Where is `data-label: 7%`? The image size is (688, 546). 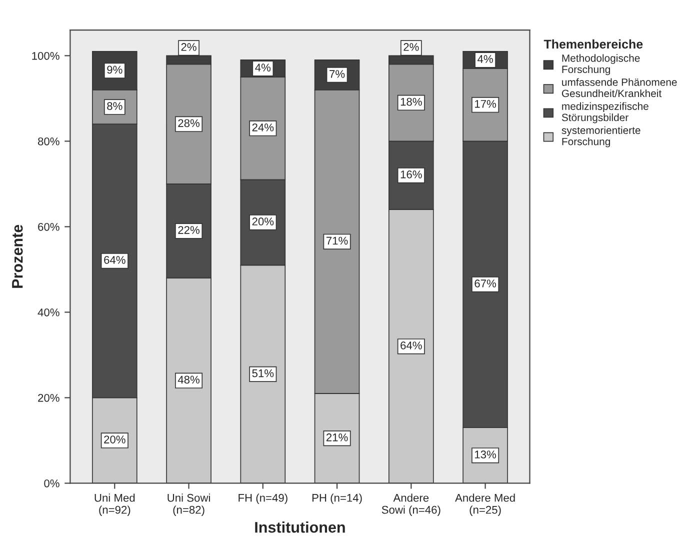 data-label: 7% is located at coordinates (337, 74).